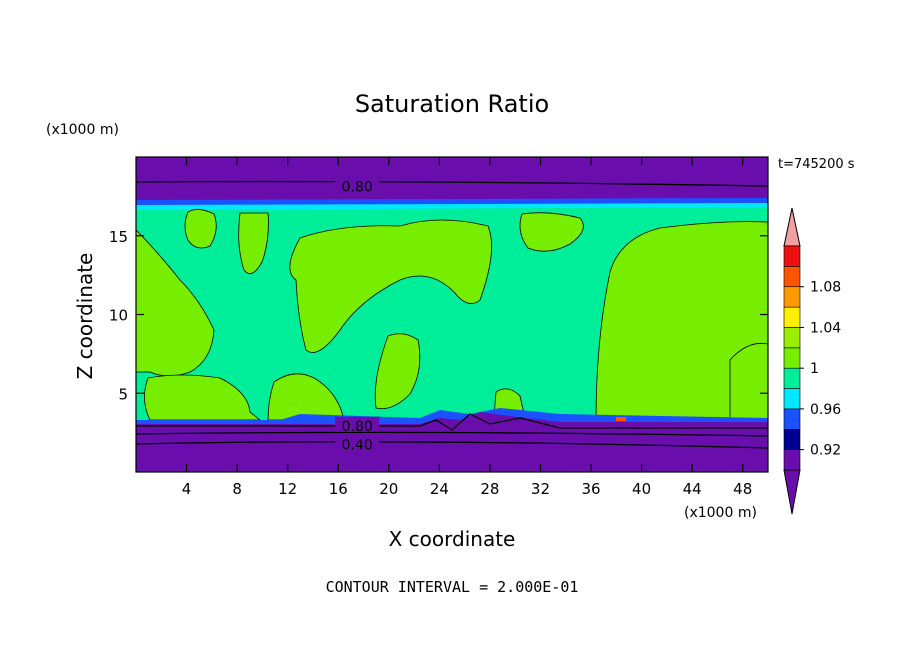  I want to click on time-label: t=745200 s, so click(816, 164).